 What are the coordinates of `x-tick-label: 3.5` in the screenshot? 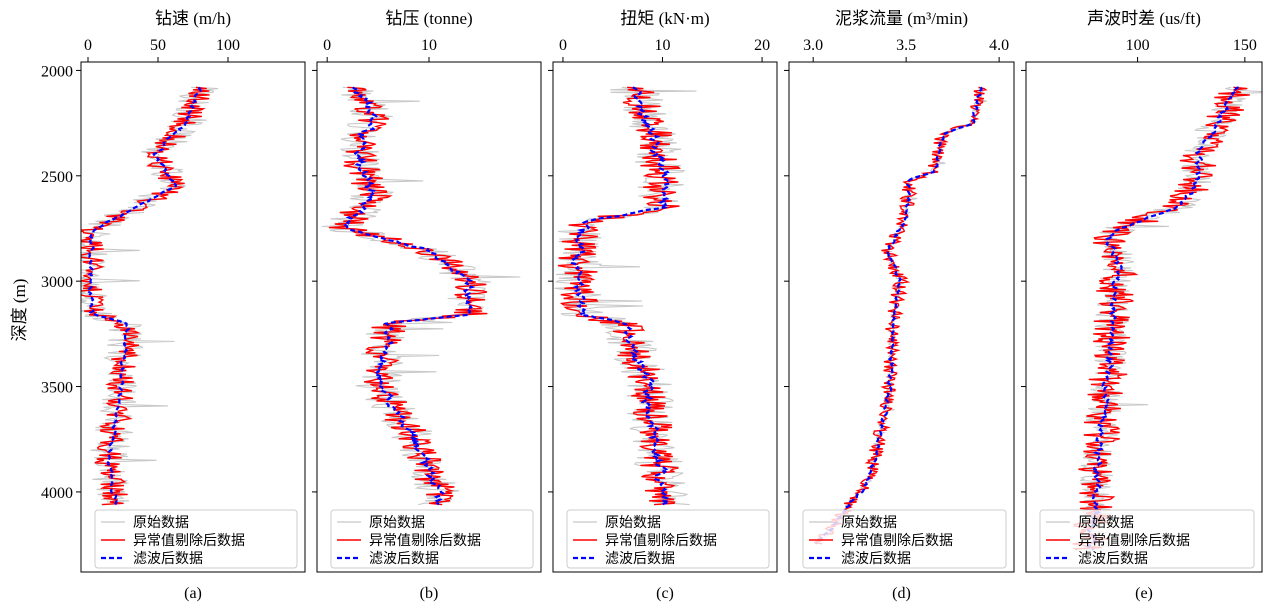 It's located at (906, 45).